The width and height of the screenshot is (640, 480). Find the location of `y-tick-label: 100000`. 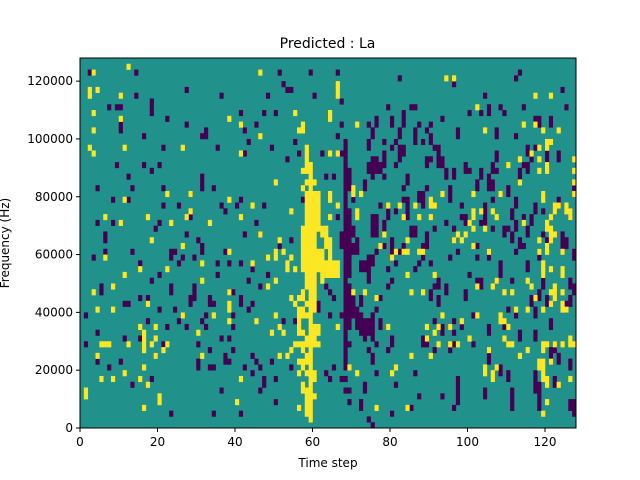

y-tick-label: 100000 is located at coordinates (50, 139).